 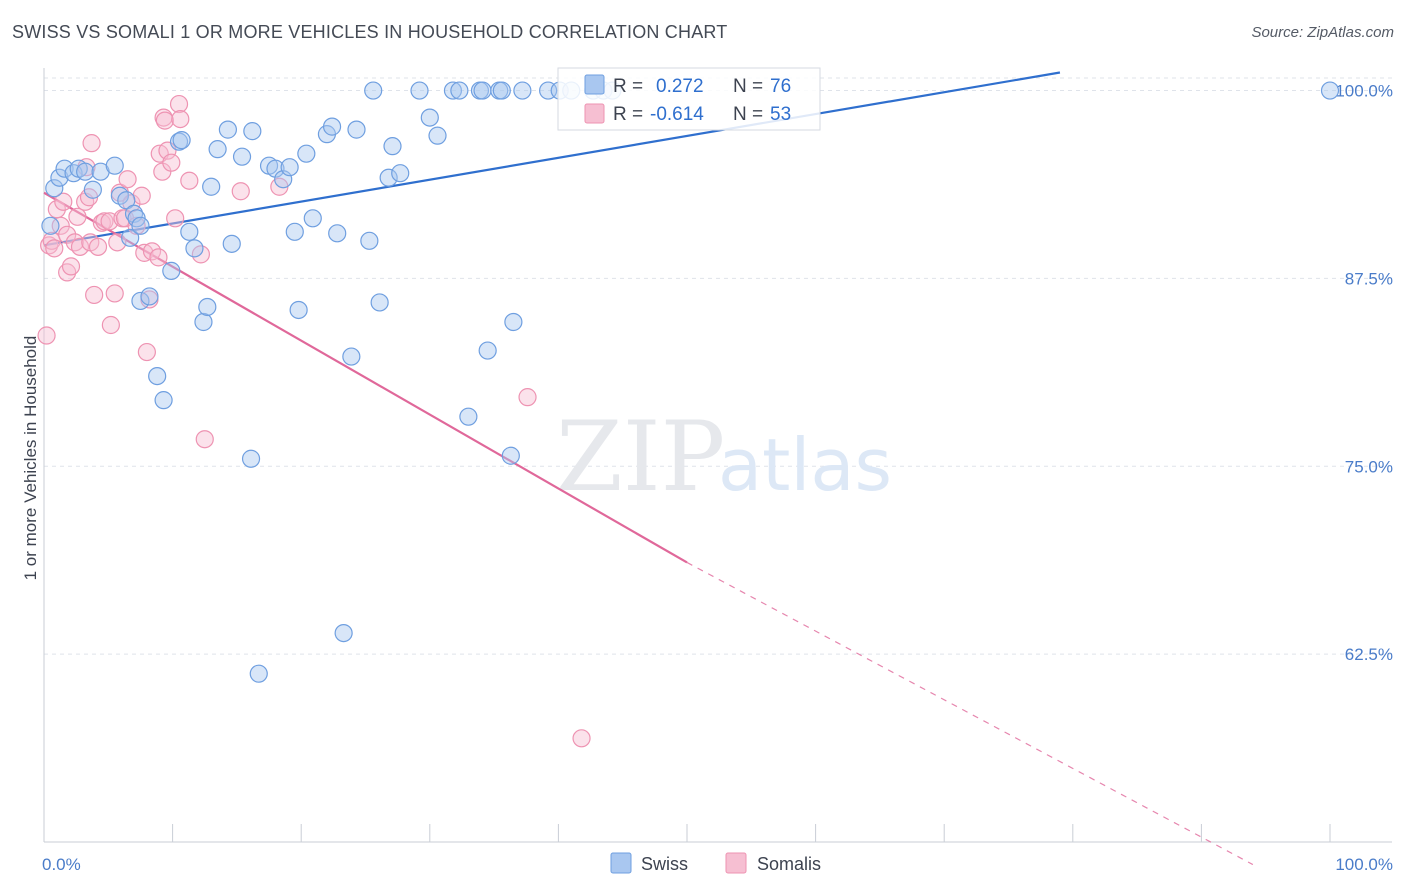 What do you see at coordinates (789, 864) in the screenshot?
I see `legend-label-somalis: Somalis` at bounding box center [789, 864].